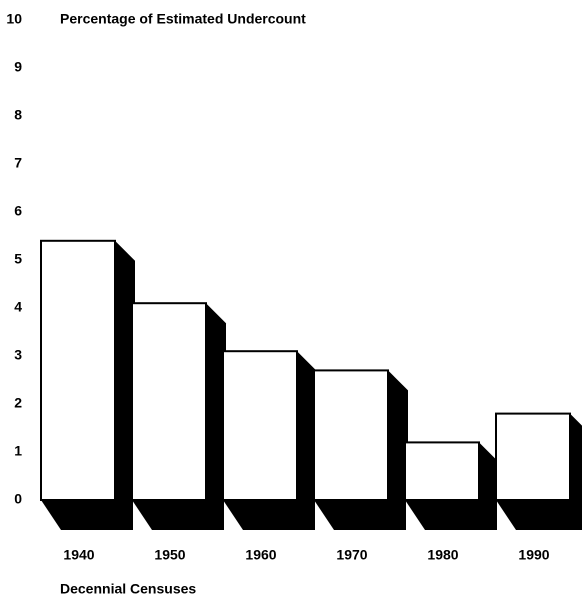  What do you see at coordinates (169, 555) in the screenshot?
I see `x-tick-label: 1950` at bounding box center [169, 555].